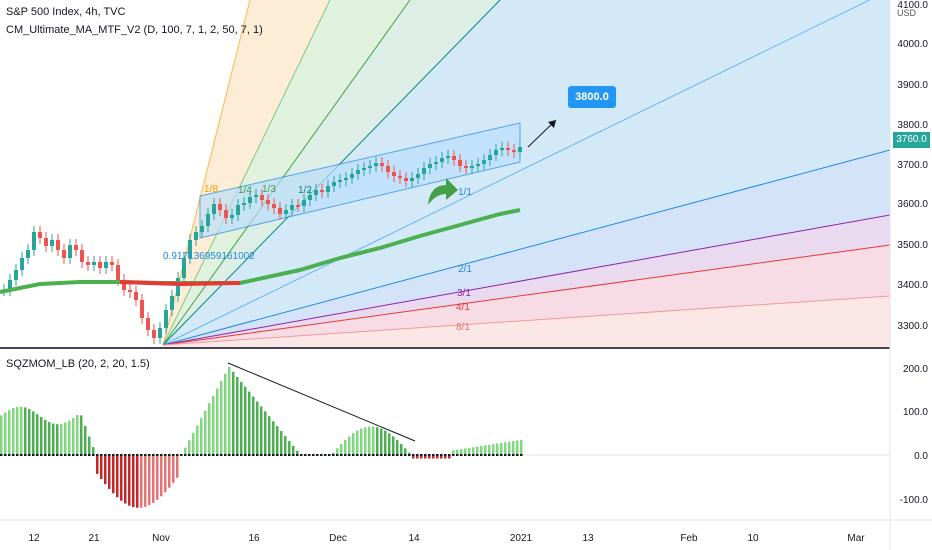 This screenshot has height=550, width=932. Describe the element at coordinates (914, 435) in the screenshot. I see `oscillator-axis: 200.0 100.0 0.0 -100.0` at that location.